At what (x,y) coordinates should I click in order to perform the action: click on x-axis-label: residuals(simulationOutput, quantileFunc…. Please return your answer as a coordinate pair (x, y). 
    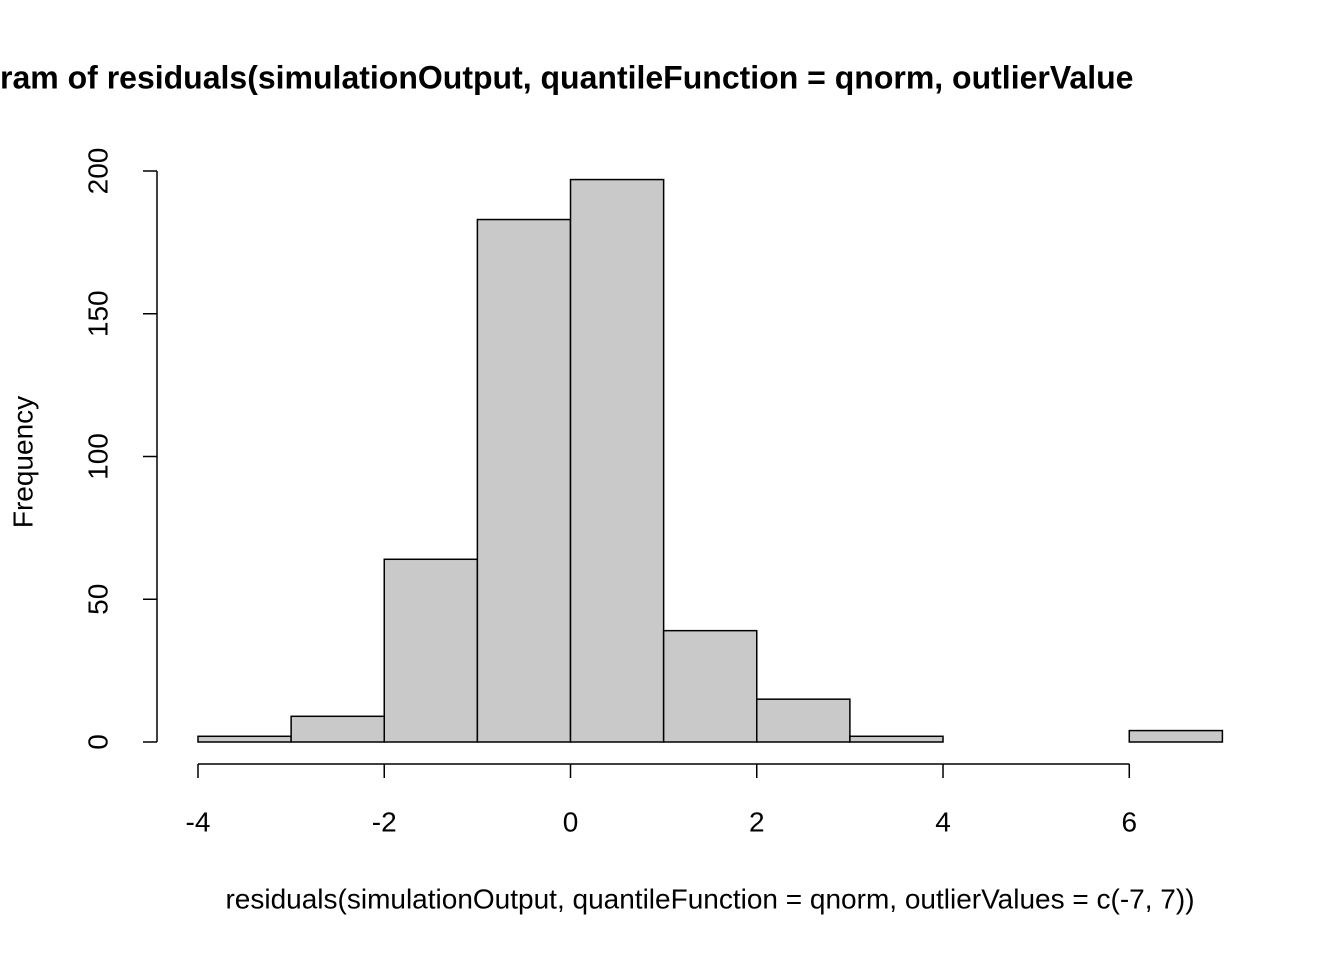
    Looking at the image, I should click on (709, 898).